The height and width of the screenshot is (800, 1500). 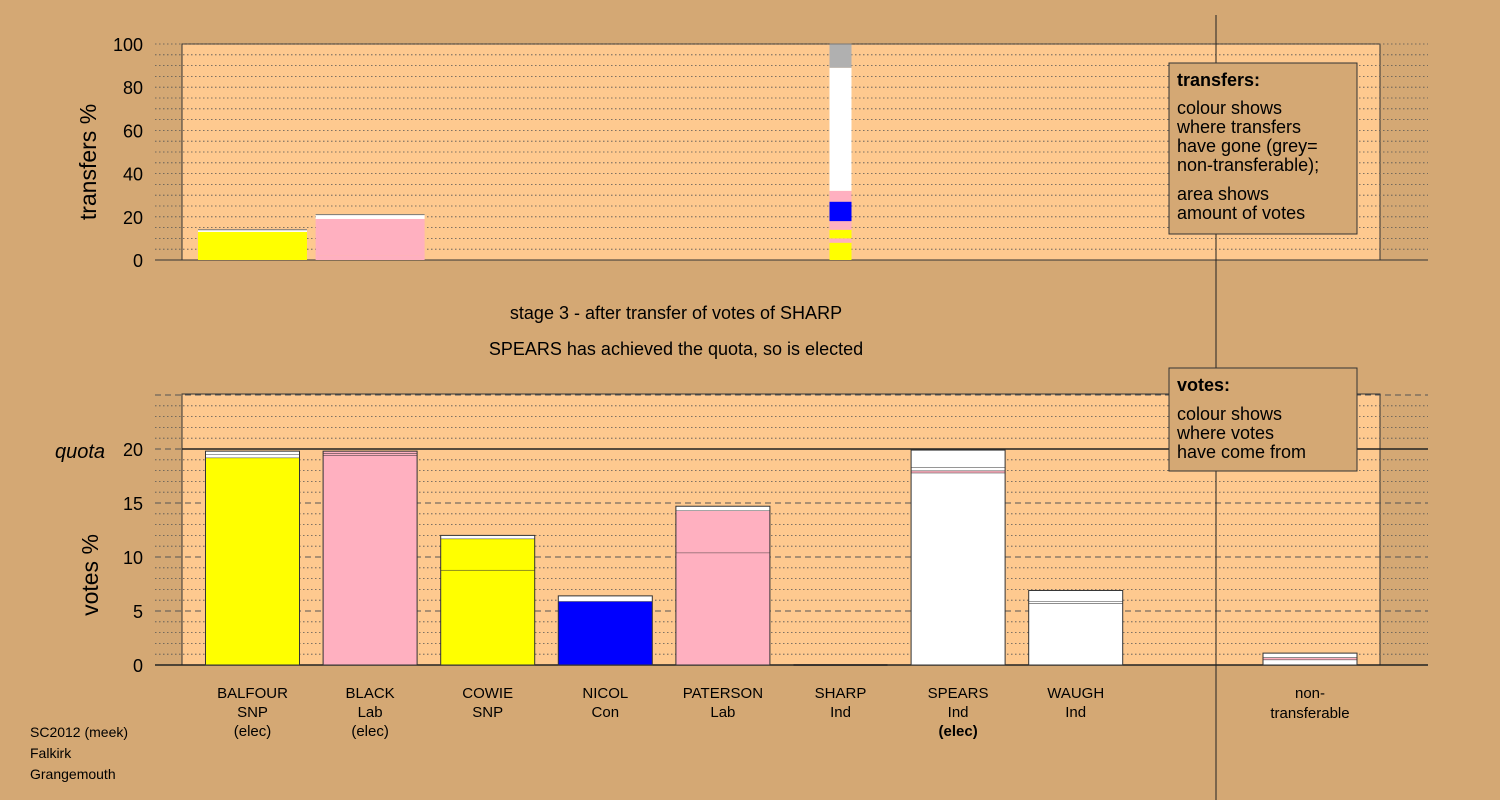 I want to click on transfers-y-tick-label: 80, so click(x=133, y=88).